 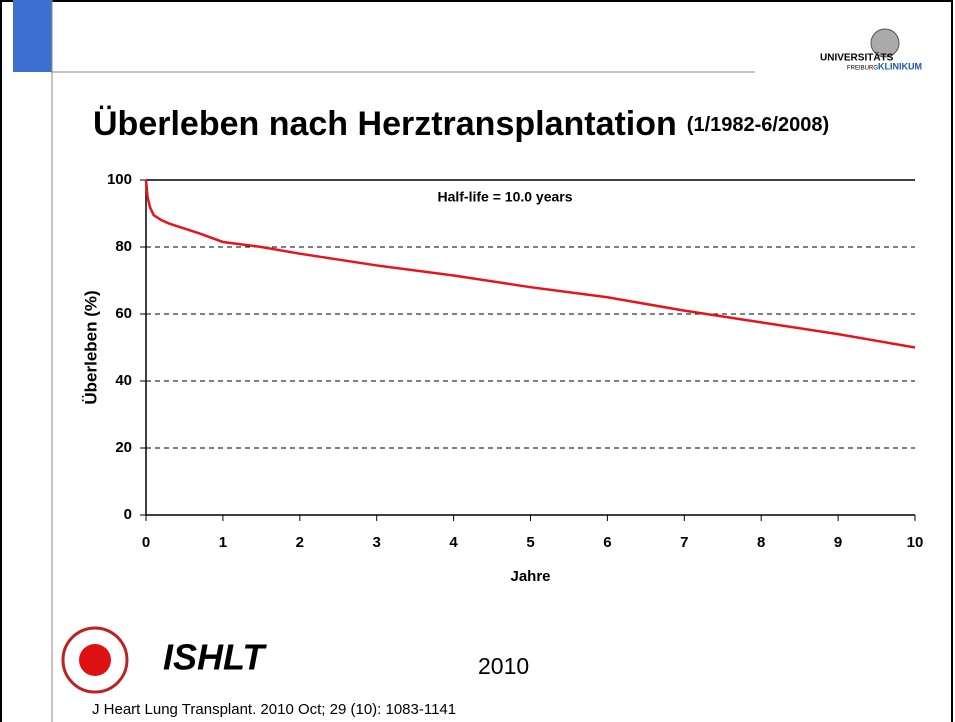 What do you see at coordinates (223, 542) in the screenshot?
I see `x-tick-label: 1` at bounding box center [223, 542].